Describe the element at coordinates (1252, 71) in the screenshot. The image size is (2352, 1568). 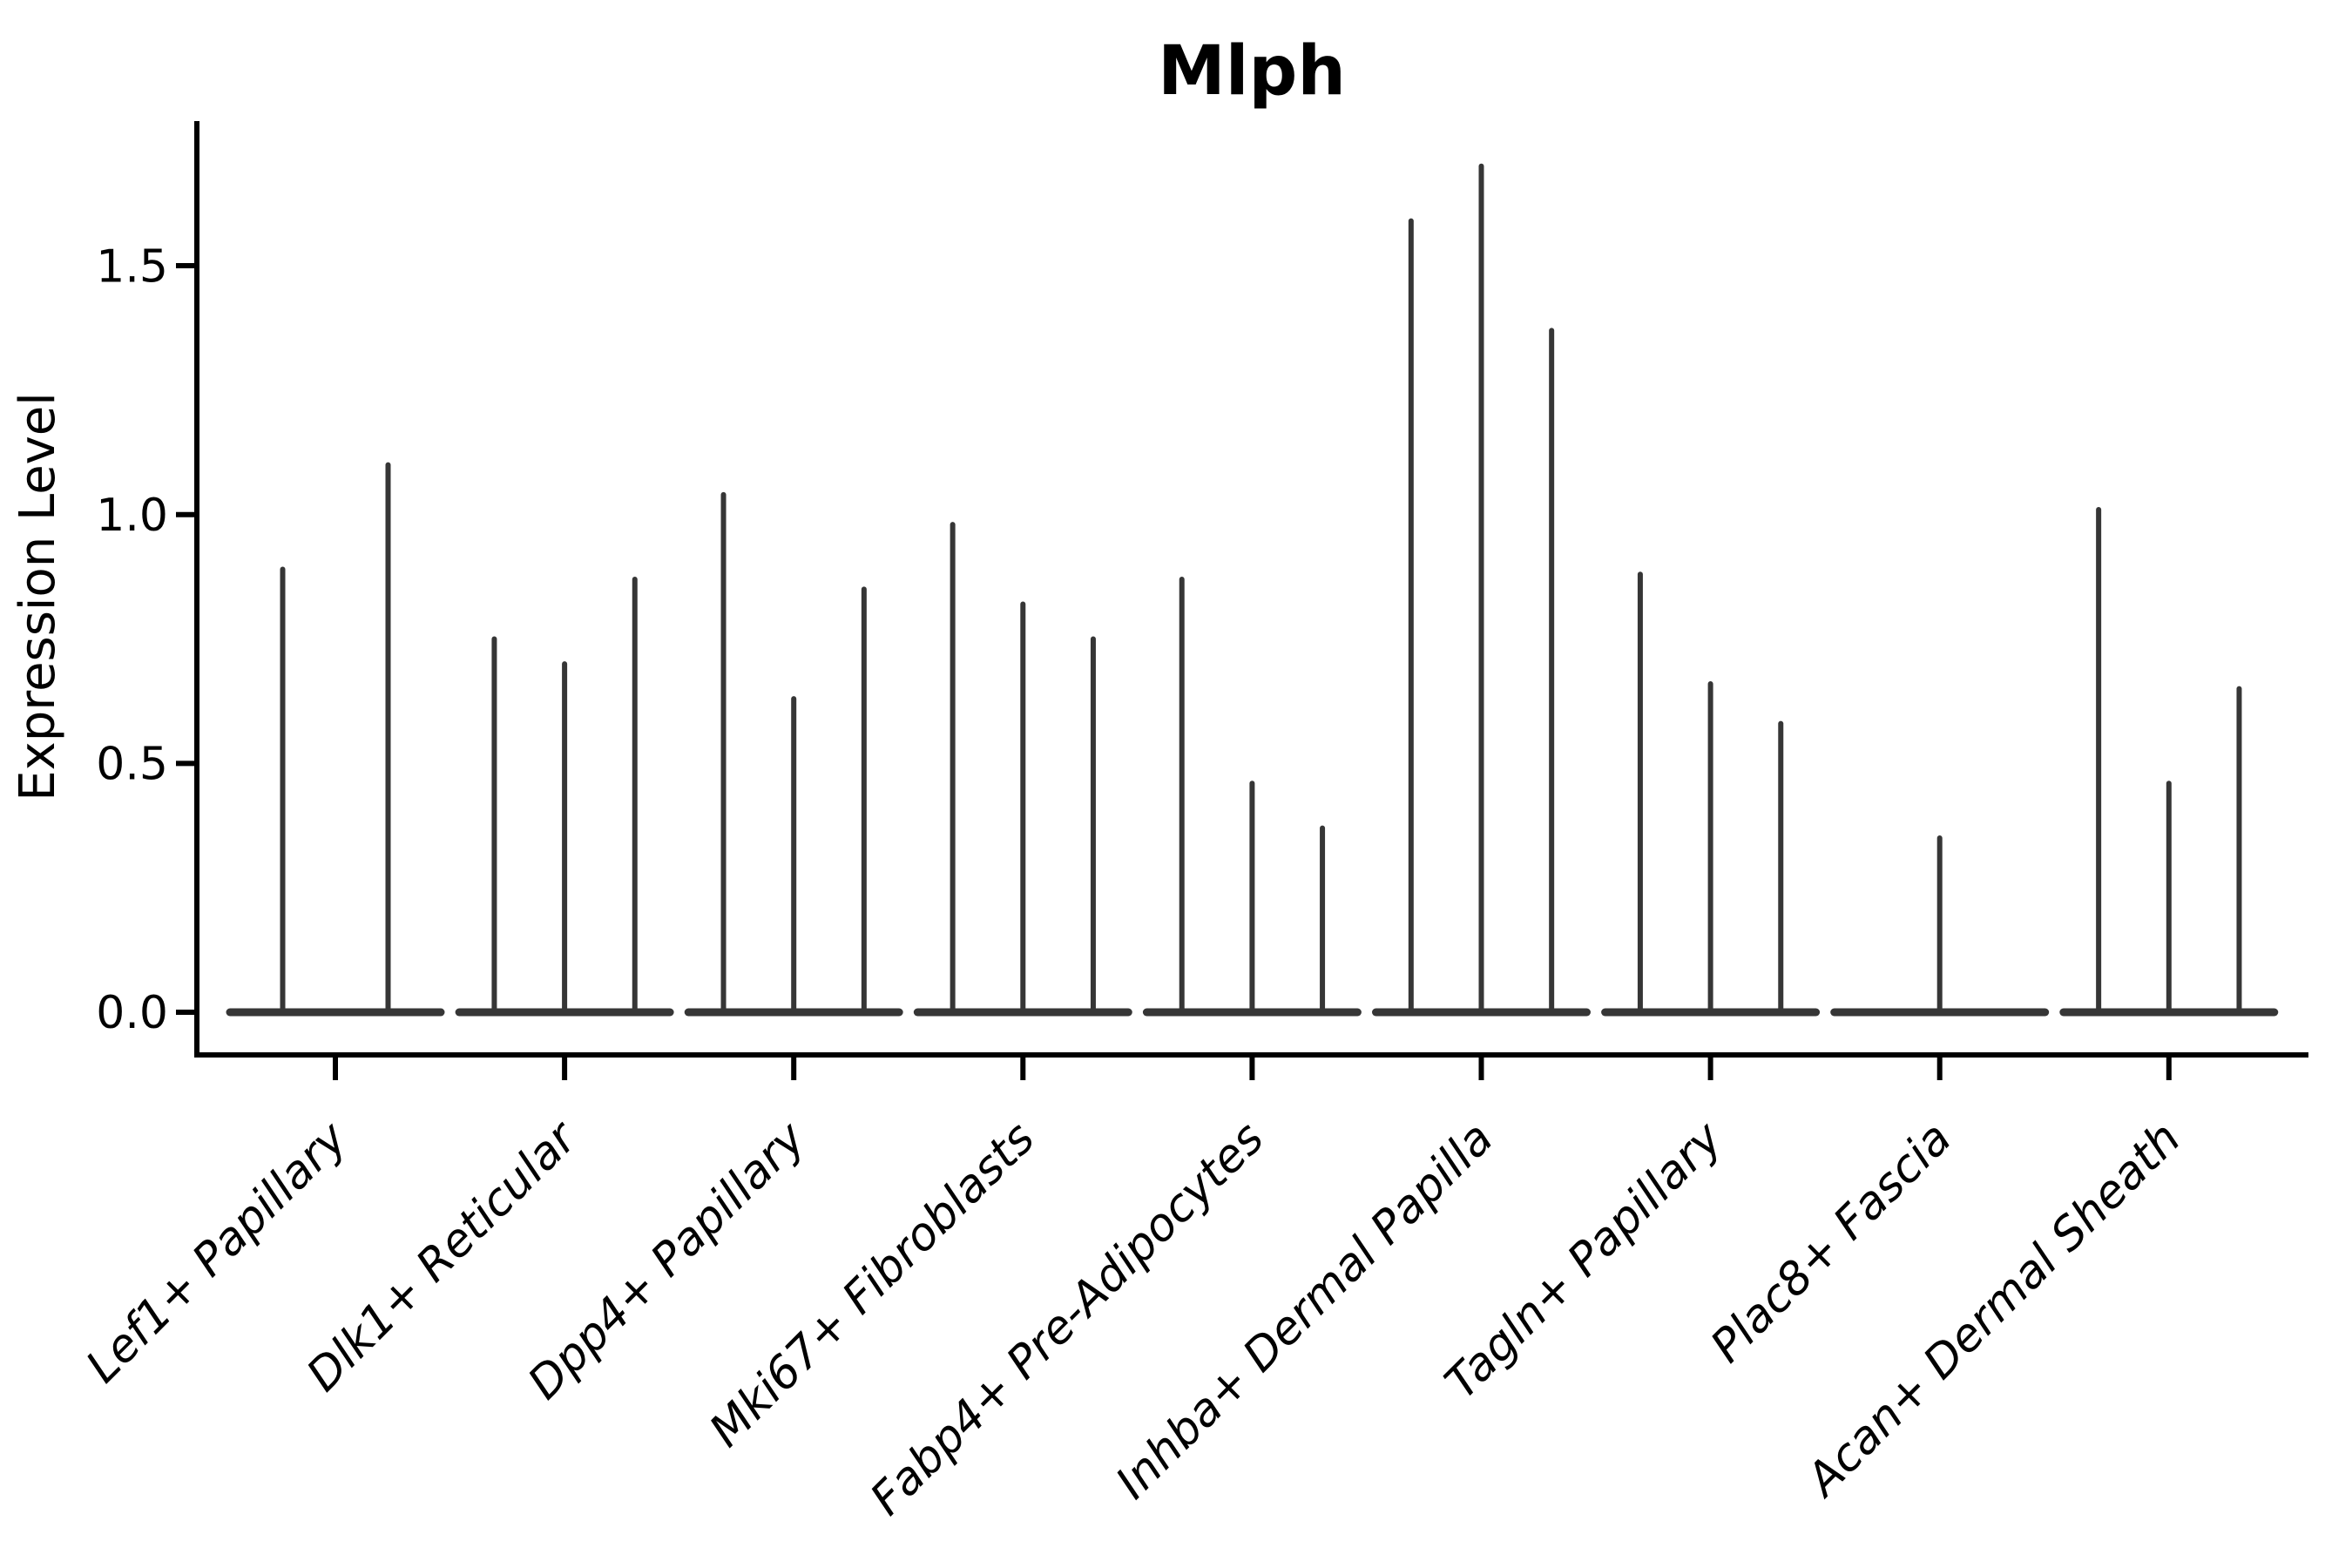
I see `plot-title: Mlph` at that location.